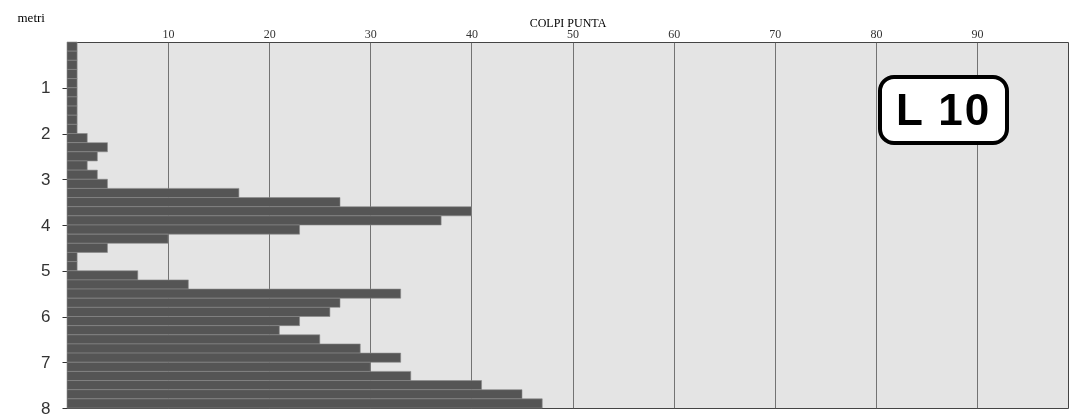 The image size is (1073, 419). What do you see at coordinates (944, 110) in the screenshot?
I see `label-box: L 10` at bounding box center [944, 110].